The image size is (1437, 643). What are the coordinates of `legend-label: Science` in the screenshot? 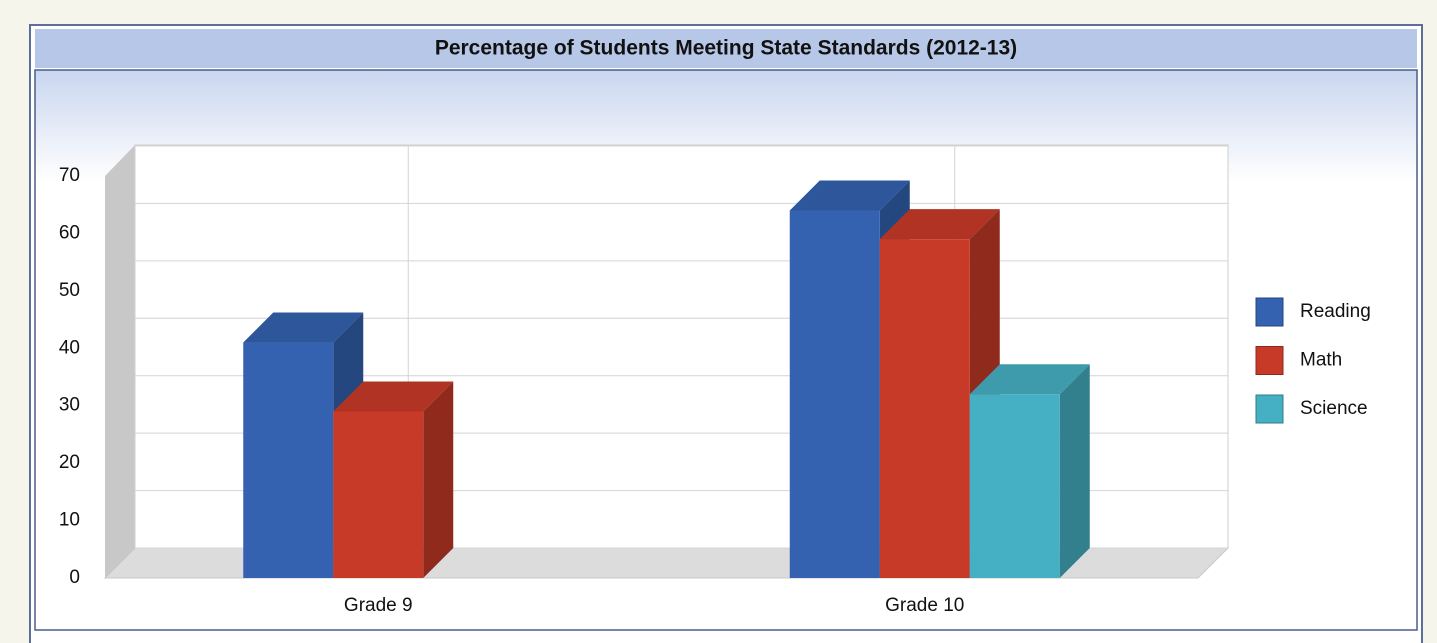 It's located at (1334, 408).